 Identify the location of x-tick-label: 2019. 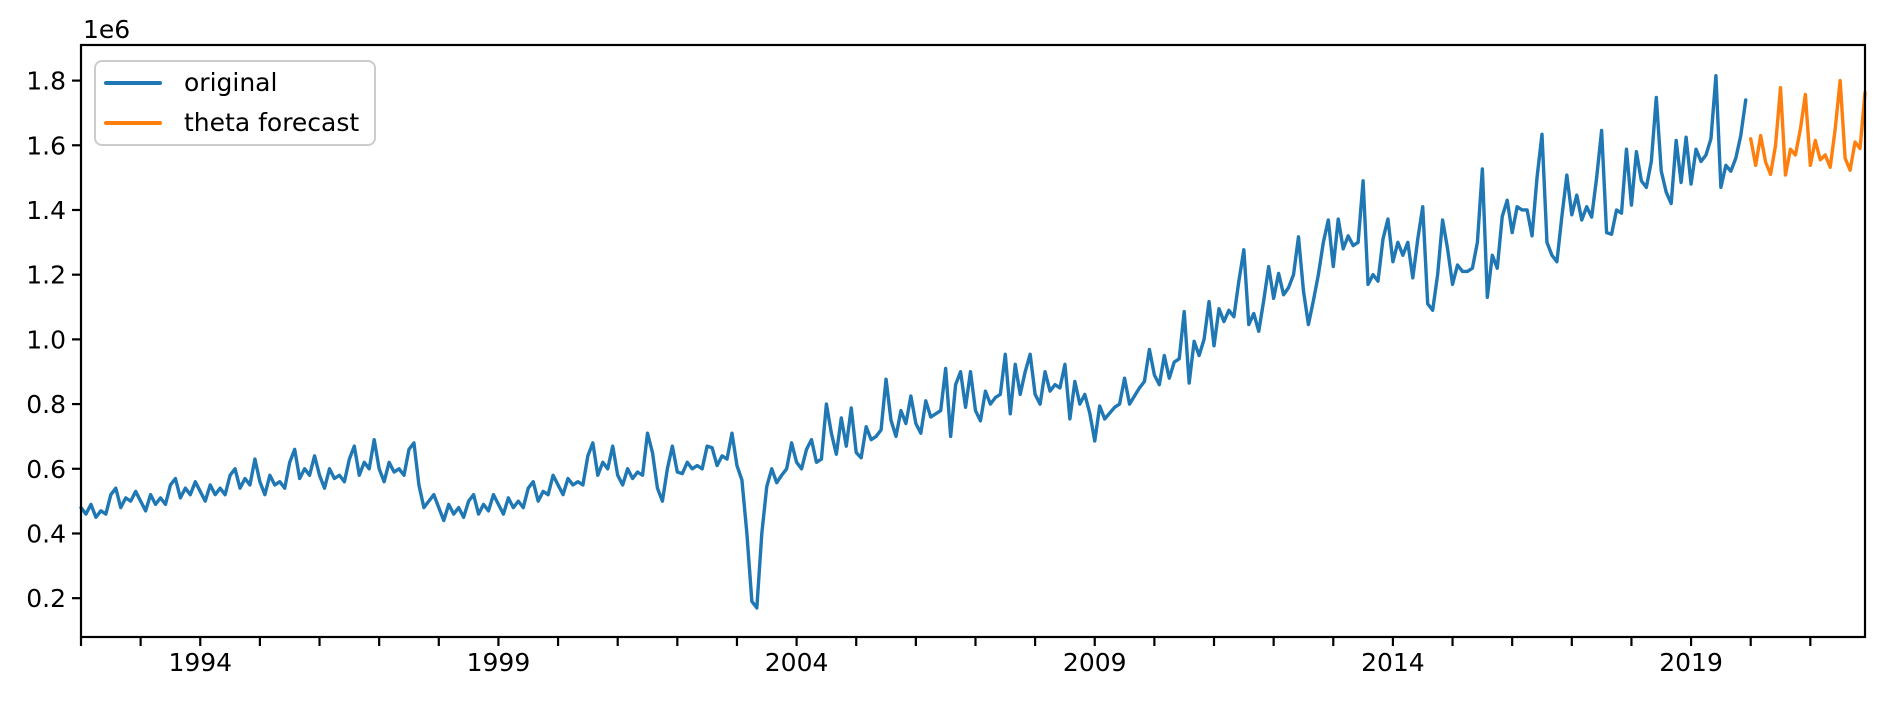
(1691, 662).